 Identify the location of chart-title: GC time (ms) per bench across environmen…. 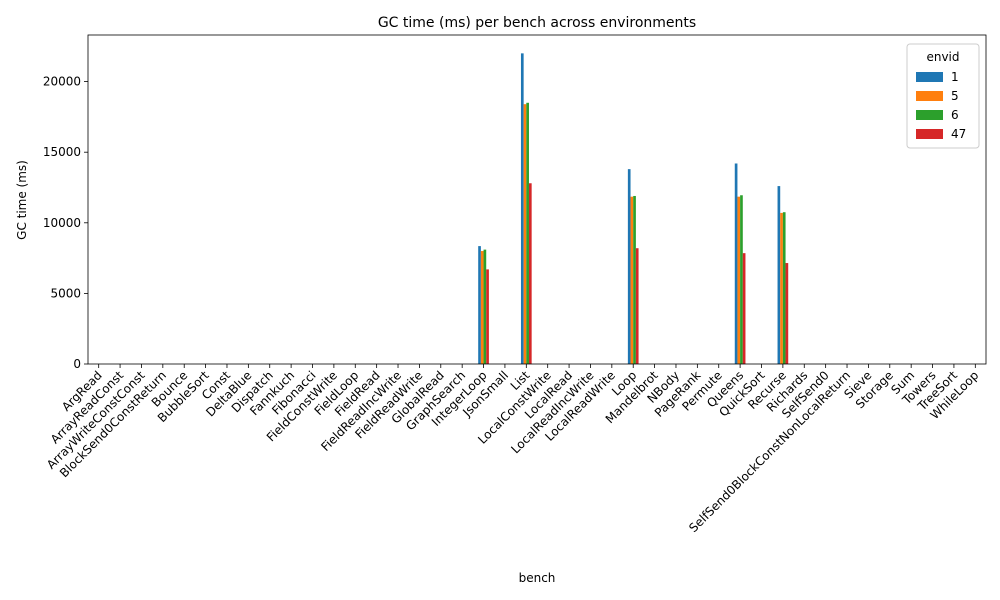
(537, 23).